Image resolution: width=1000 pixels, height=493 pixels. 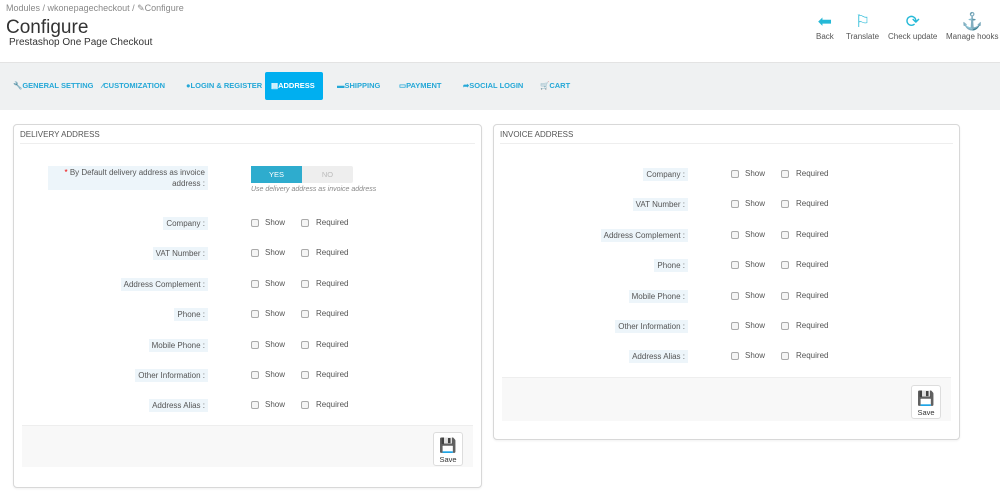 What do you see at coordinates (726, 206) in the screenshot?
I see `field-row: VAT Number : Show Required` at bounding box center [726, 206].